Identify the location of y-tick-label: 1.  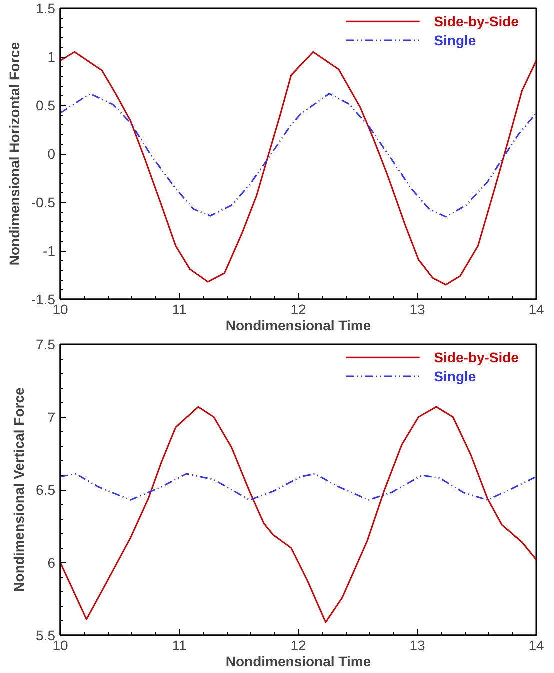
(52, 57).